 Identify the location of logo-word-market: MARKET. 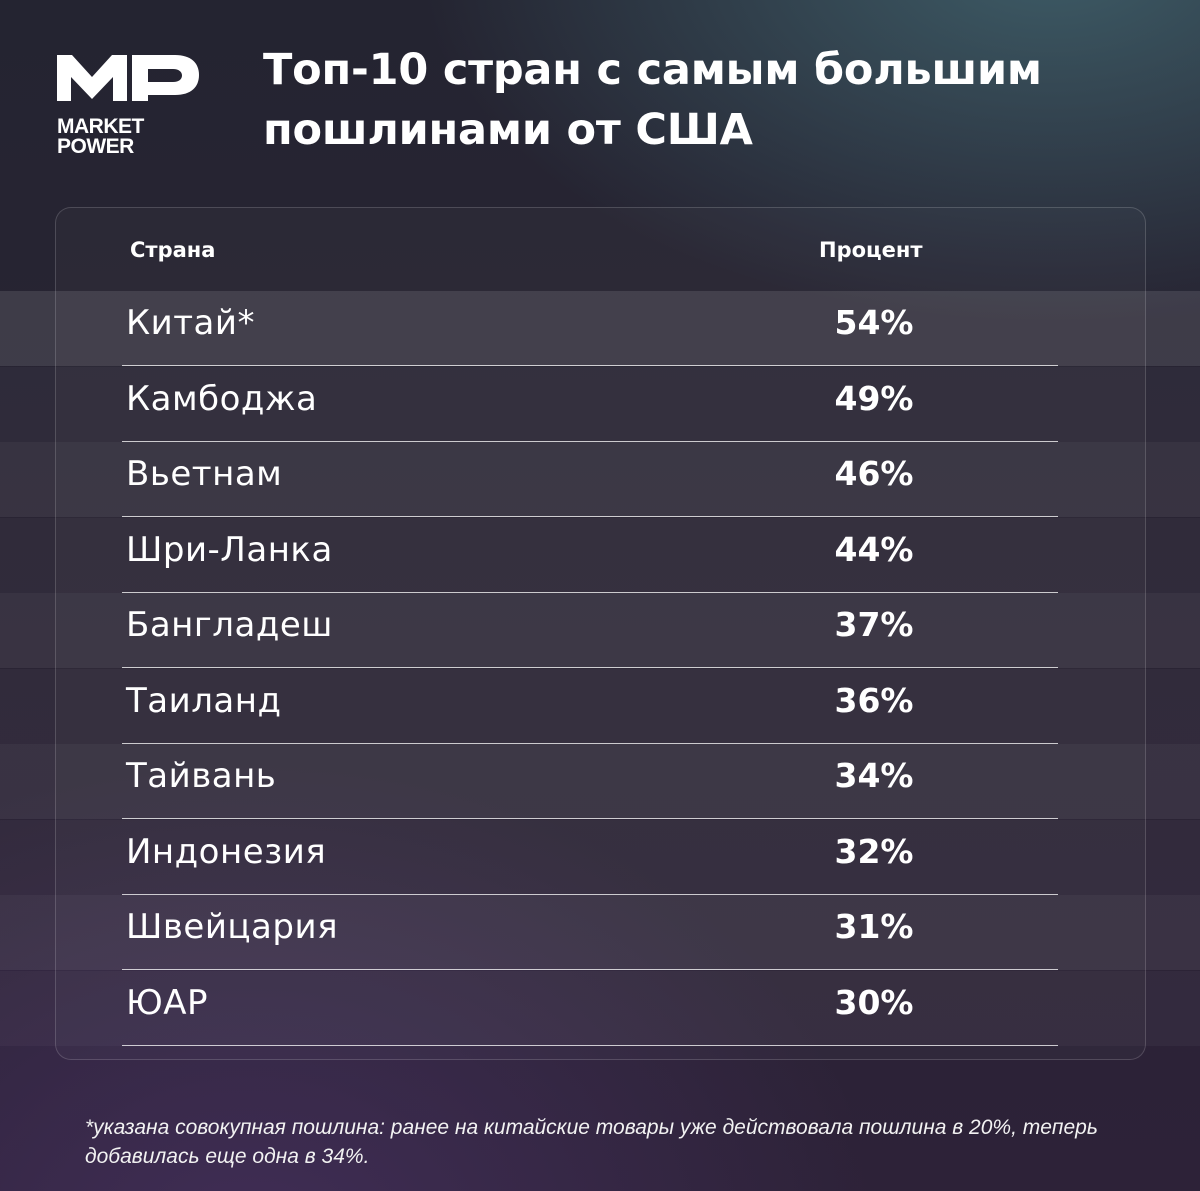
(100, 126).